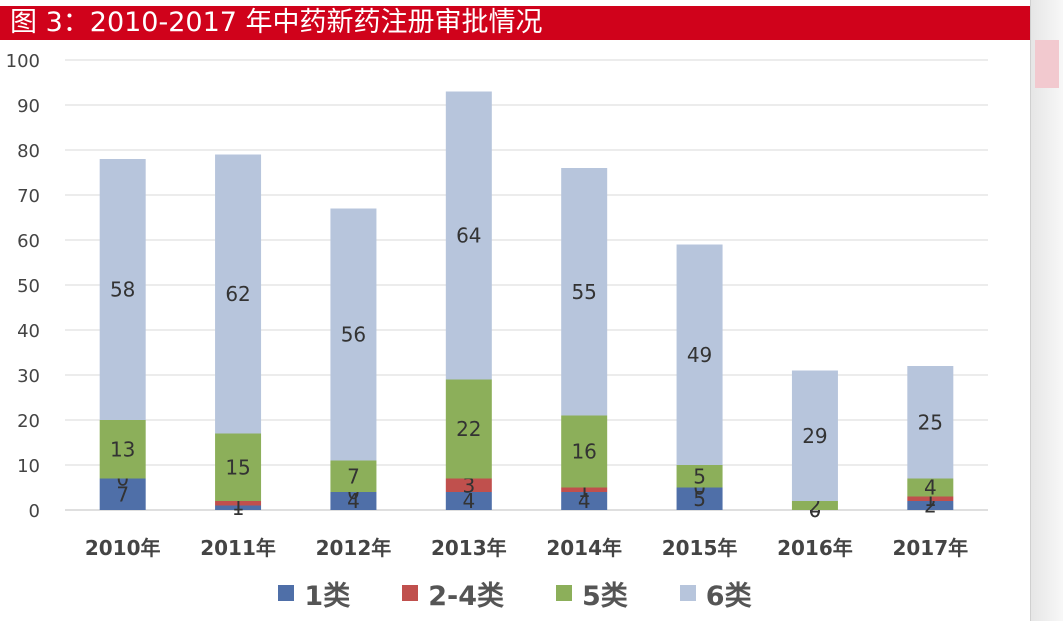  Describe the element at coordinates (28, 331) in the screenshot. I see `y-tick-label: 40` at that location.